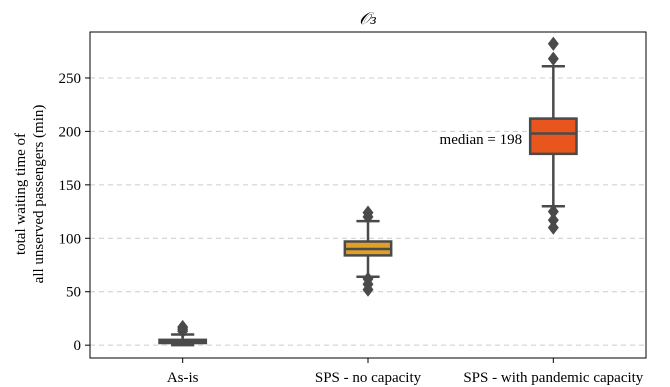 This screenshot has width=670, height=387. What do you see at coordinates (73, 293) in the screenshot?
I see `y-tick-label-50: 50` at bounding box center [73, 293].